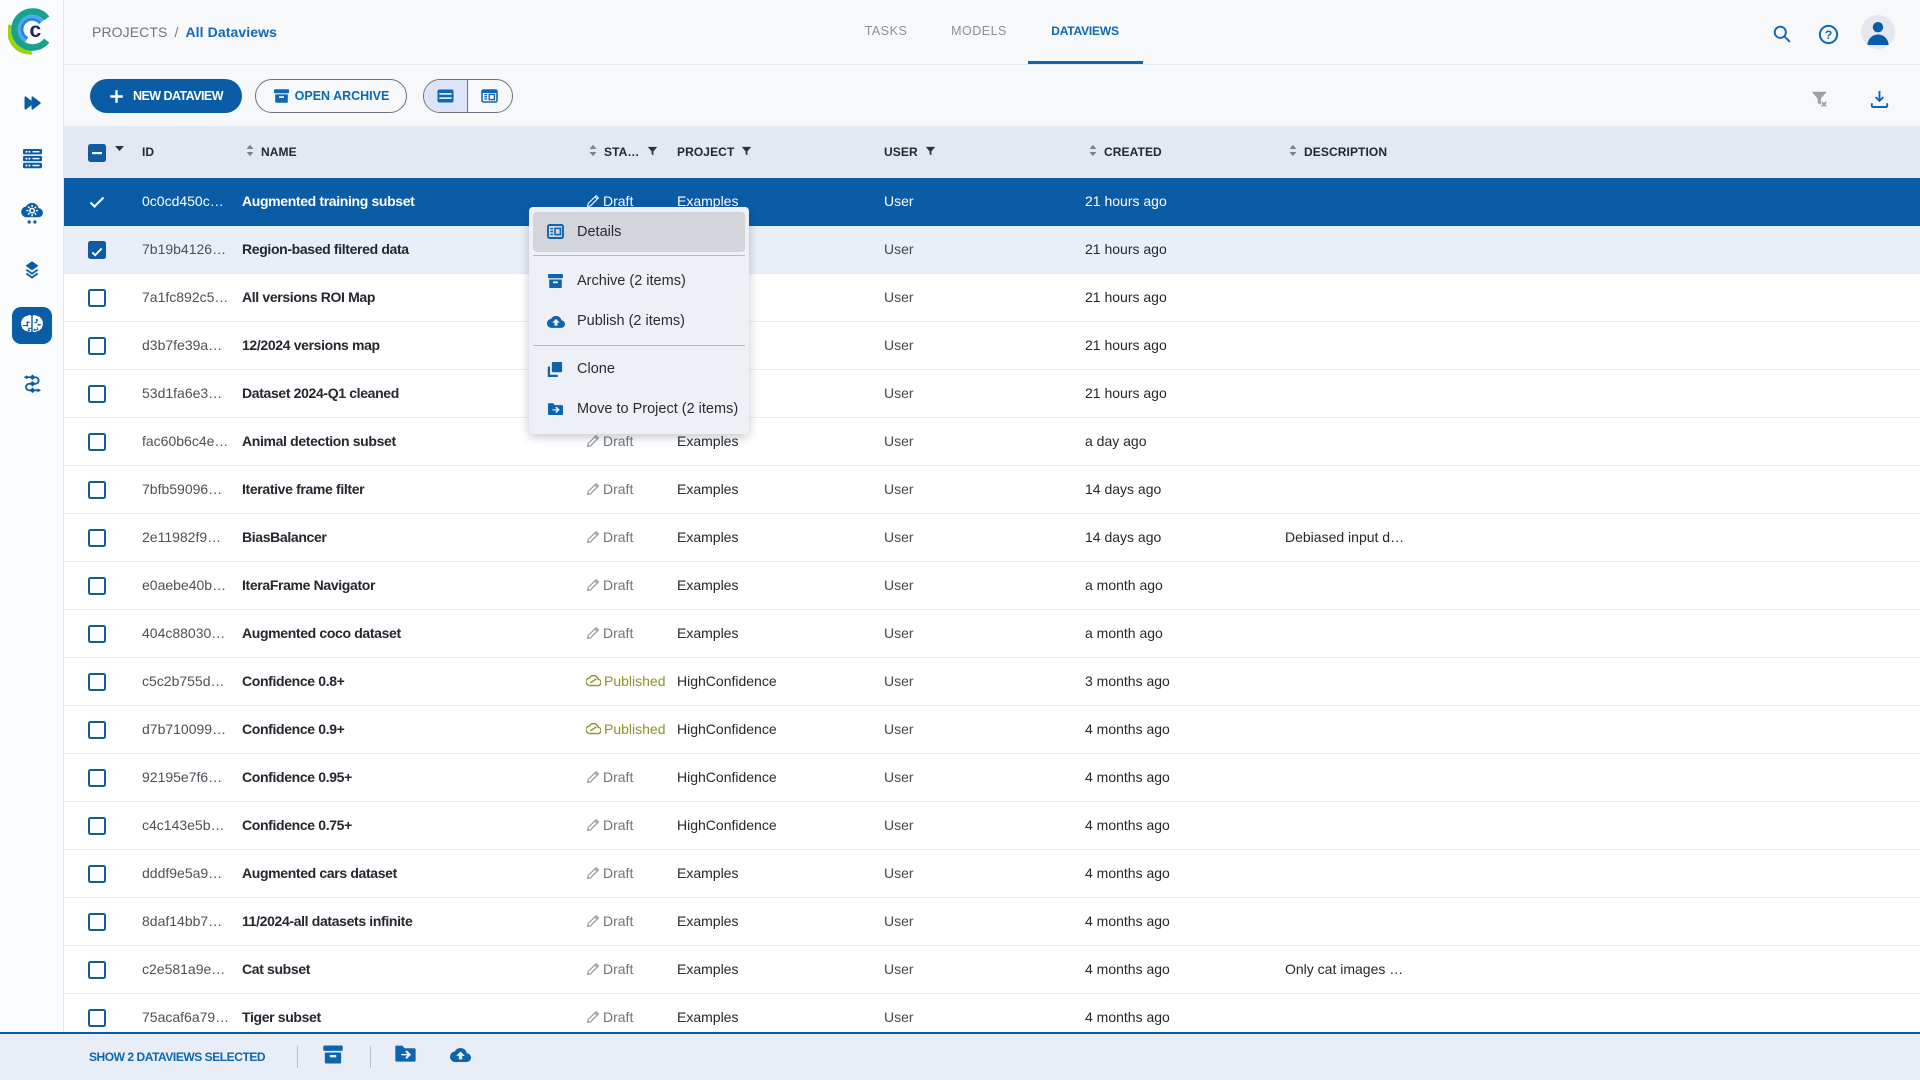  What do you see at coordinates (36, 30) in the screenshot?
I see `svg-text: c` at bounding box center [36, 30].